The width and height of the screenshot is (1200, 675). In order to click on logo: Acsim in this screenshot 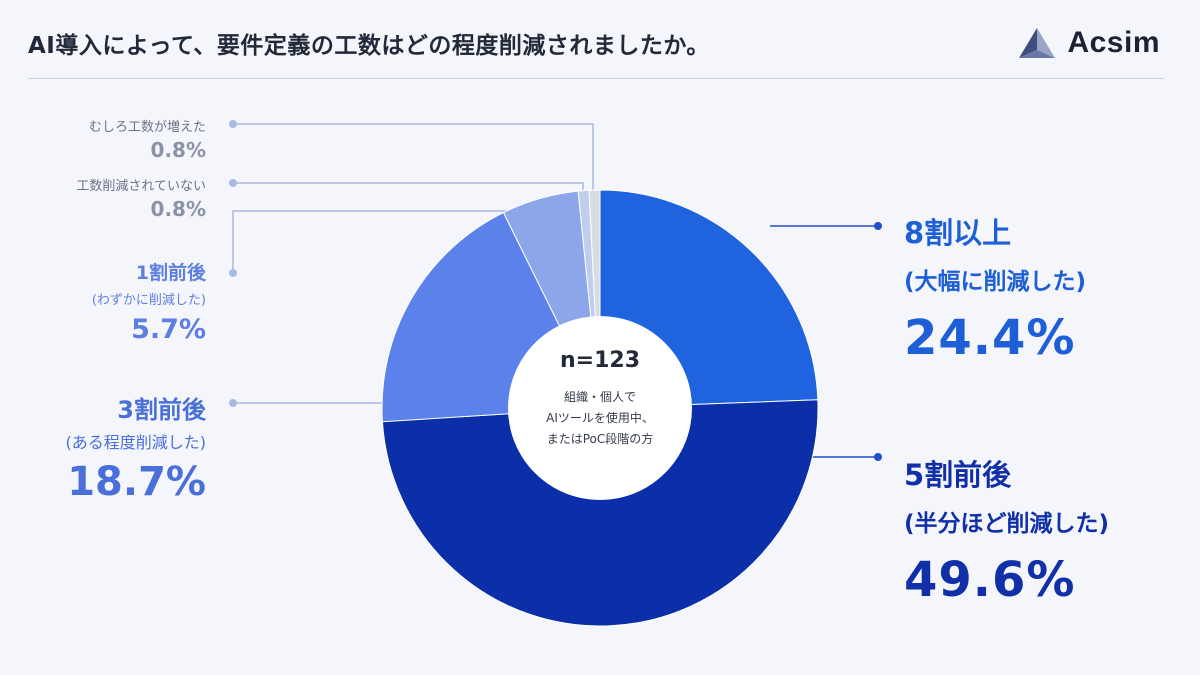, I will do `click(1088, 43)`.